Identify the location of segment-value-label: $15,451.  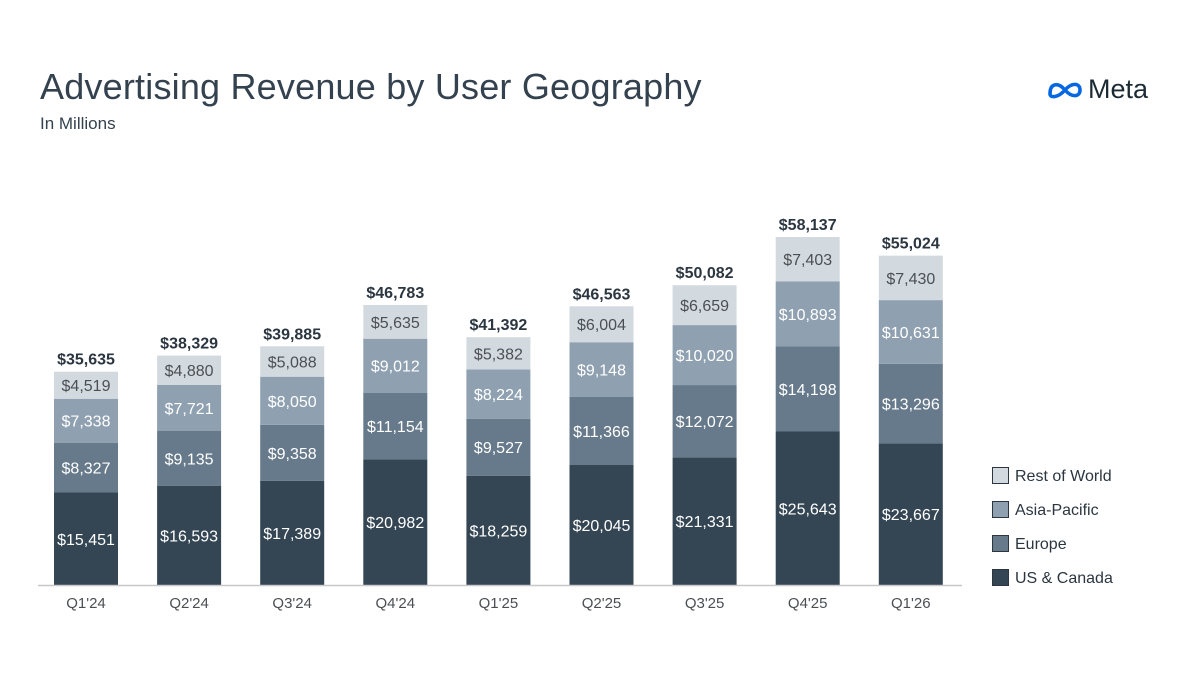
(86, 540).